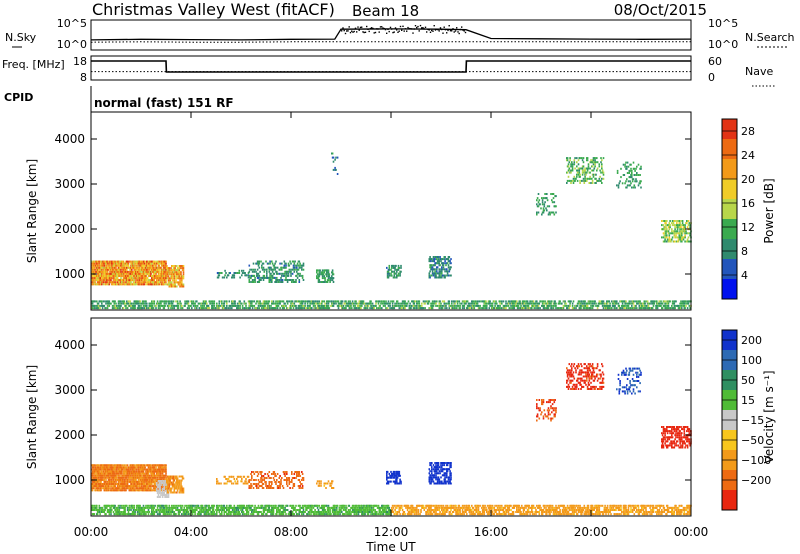 This screenshot has height=554, width=800. What do you see at coordinates (32, 211) in the screenshot?
I see `power-ylabel: Slant Range [km]` at bounding box center [32, 211].